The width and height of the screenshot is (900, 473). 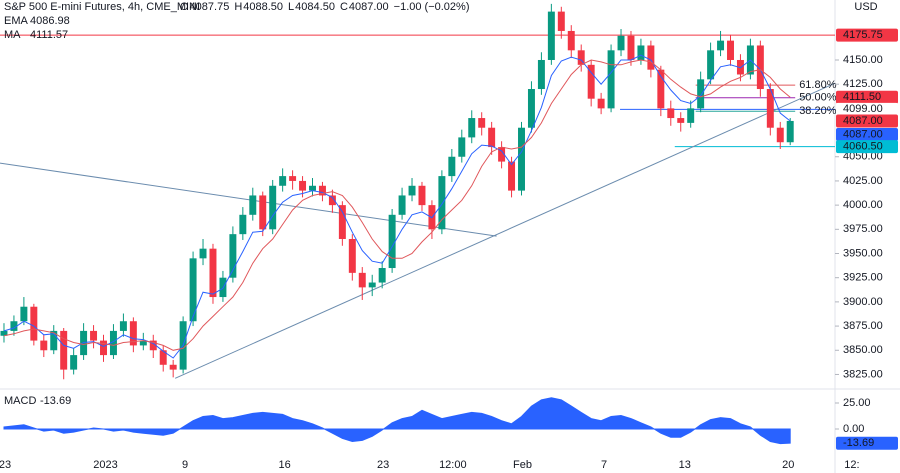 I want to click on fib-label: 38.20%, so click(x=818, y=111).